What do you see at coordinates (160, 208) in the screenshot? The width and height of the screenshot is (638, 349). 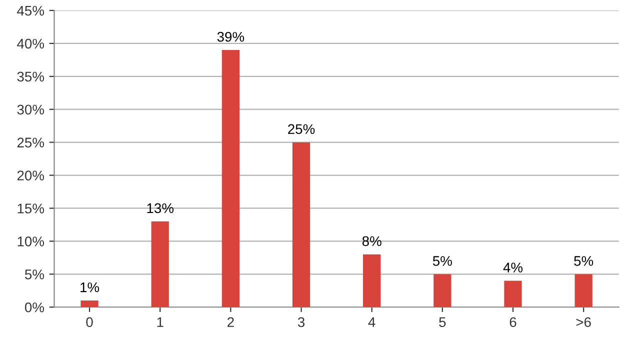 I see `data-label: 13%` at bounding box center [160, 208].